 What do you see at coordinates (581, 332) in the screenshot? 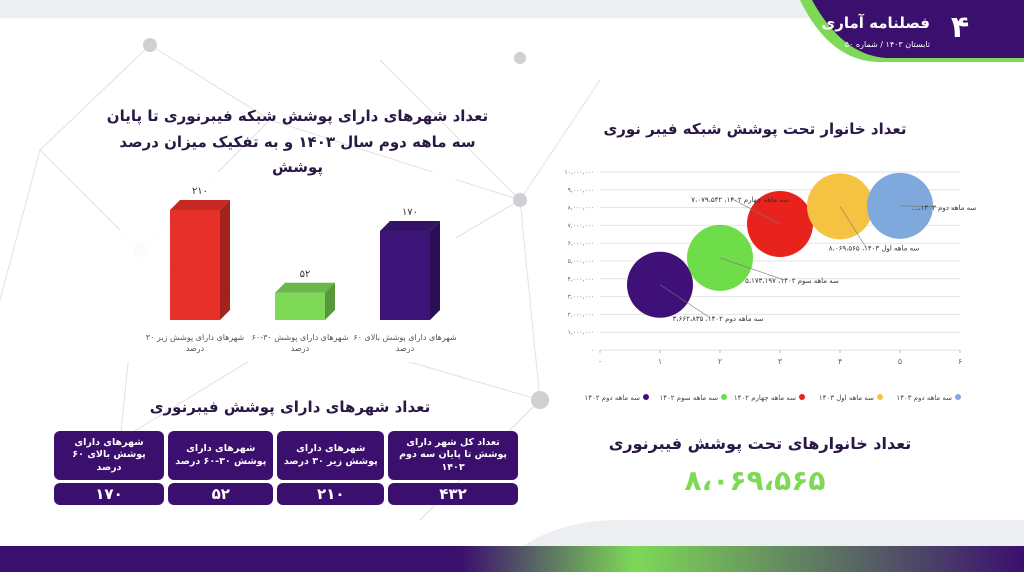
I see `y-tick-label: ۱,۰۰۰,۰۰۰` at bounding box center [581, 332].